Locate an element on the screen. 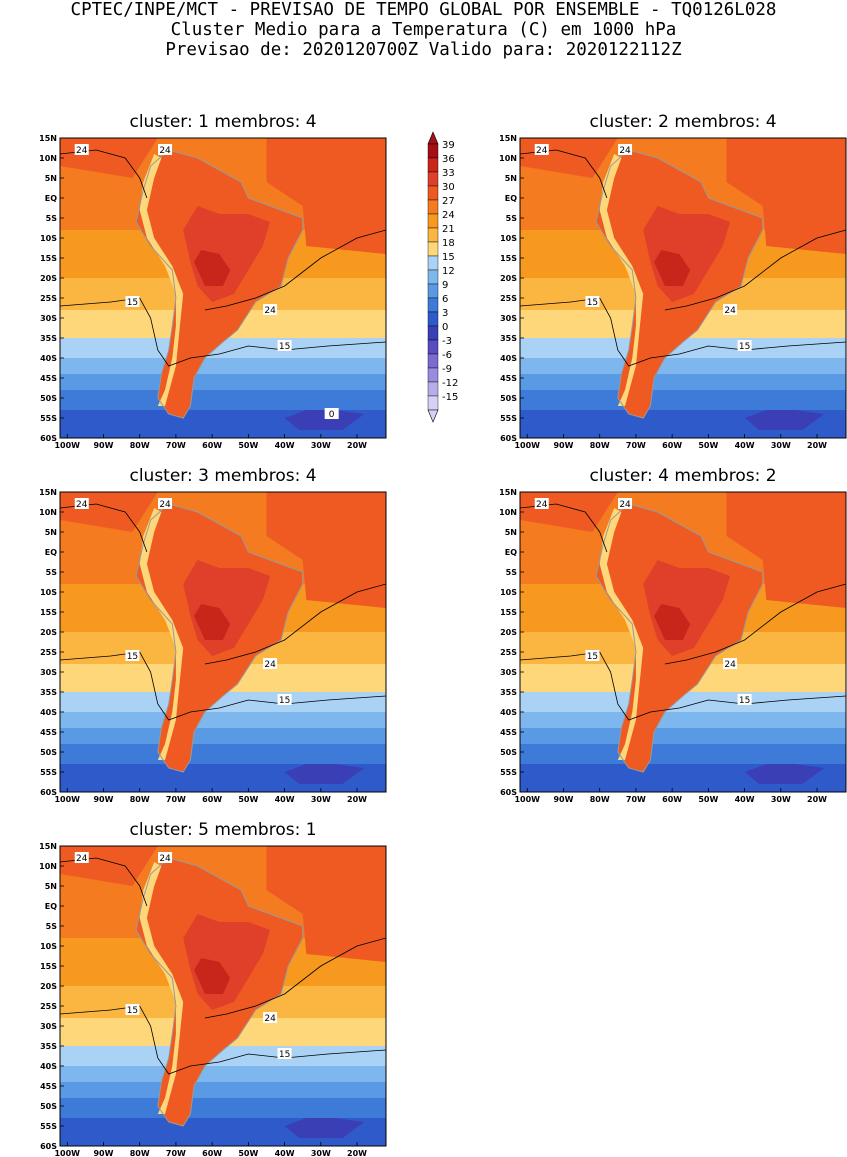  lat-tick-label: 60S is located at coordinates (508, 438).